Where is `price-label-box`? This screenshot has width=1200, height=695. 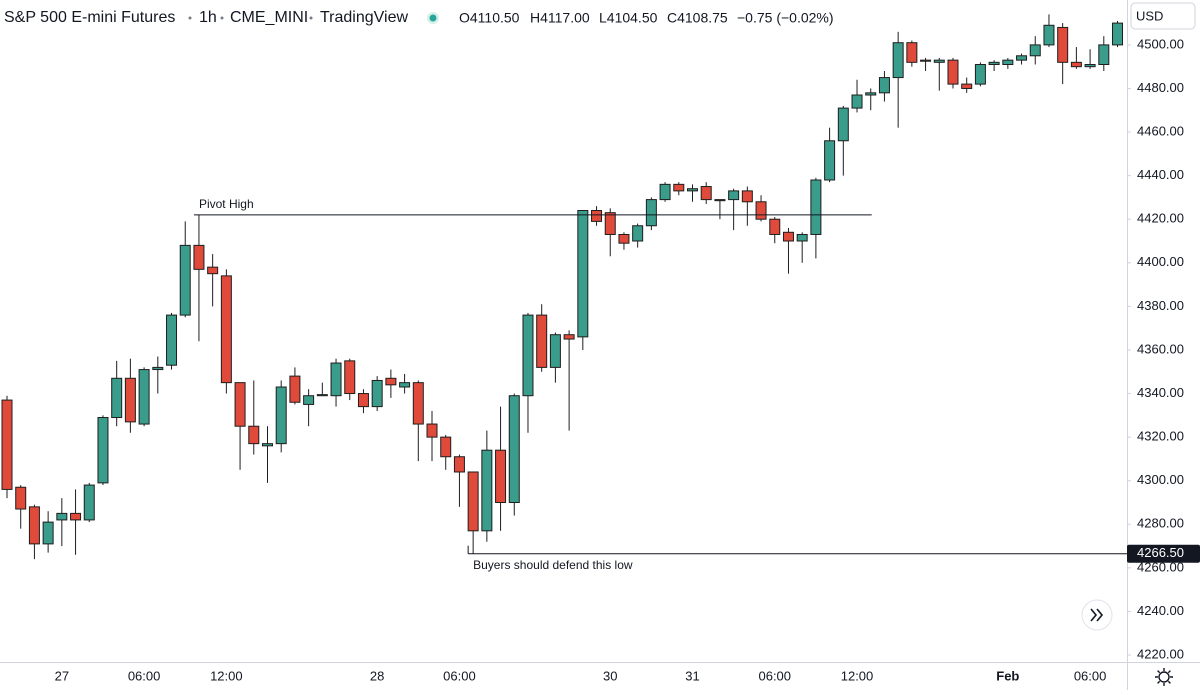
price-label-box is located at coordinates (1163, 553).